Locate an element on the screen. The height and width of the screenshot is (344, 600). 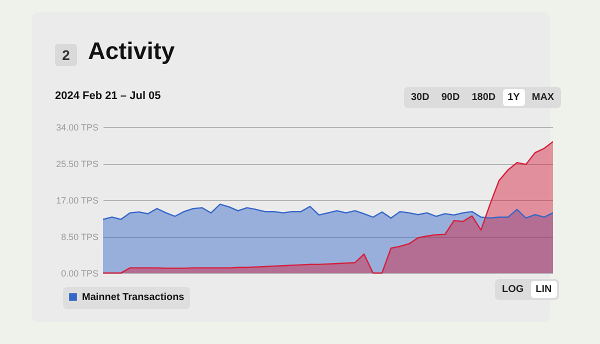
chart-title: Activity is located at coordinates (131, 52).